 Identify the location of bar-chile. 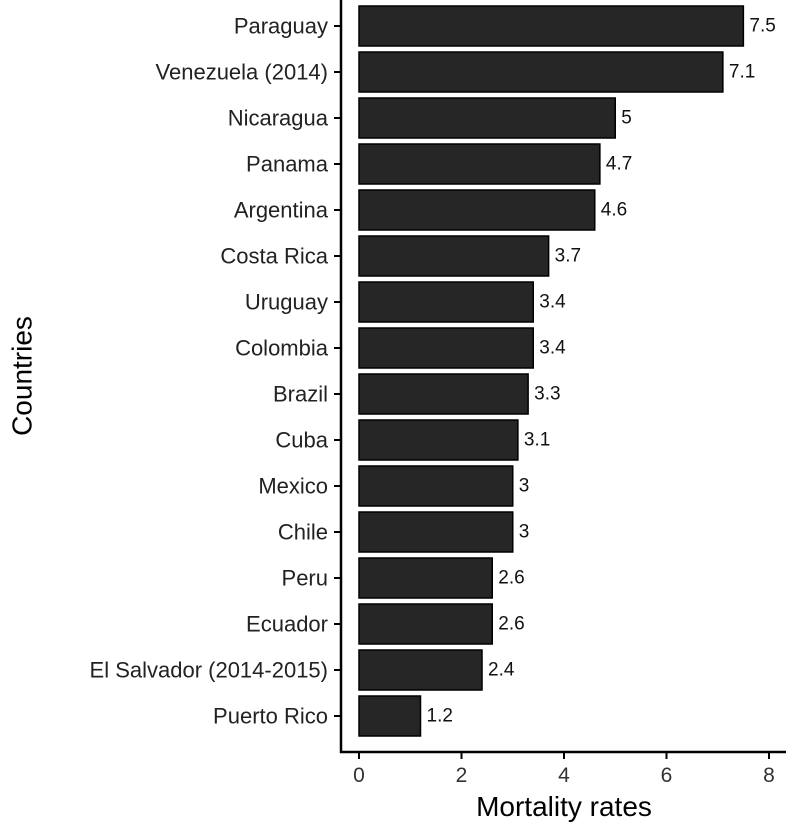
(436, 532).